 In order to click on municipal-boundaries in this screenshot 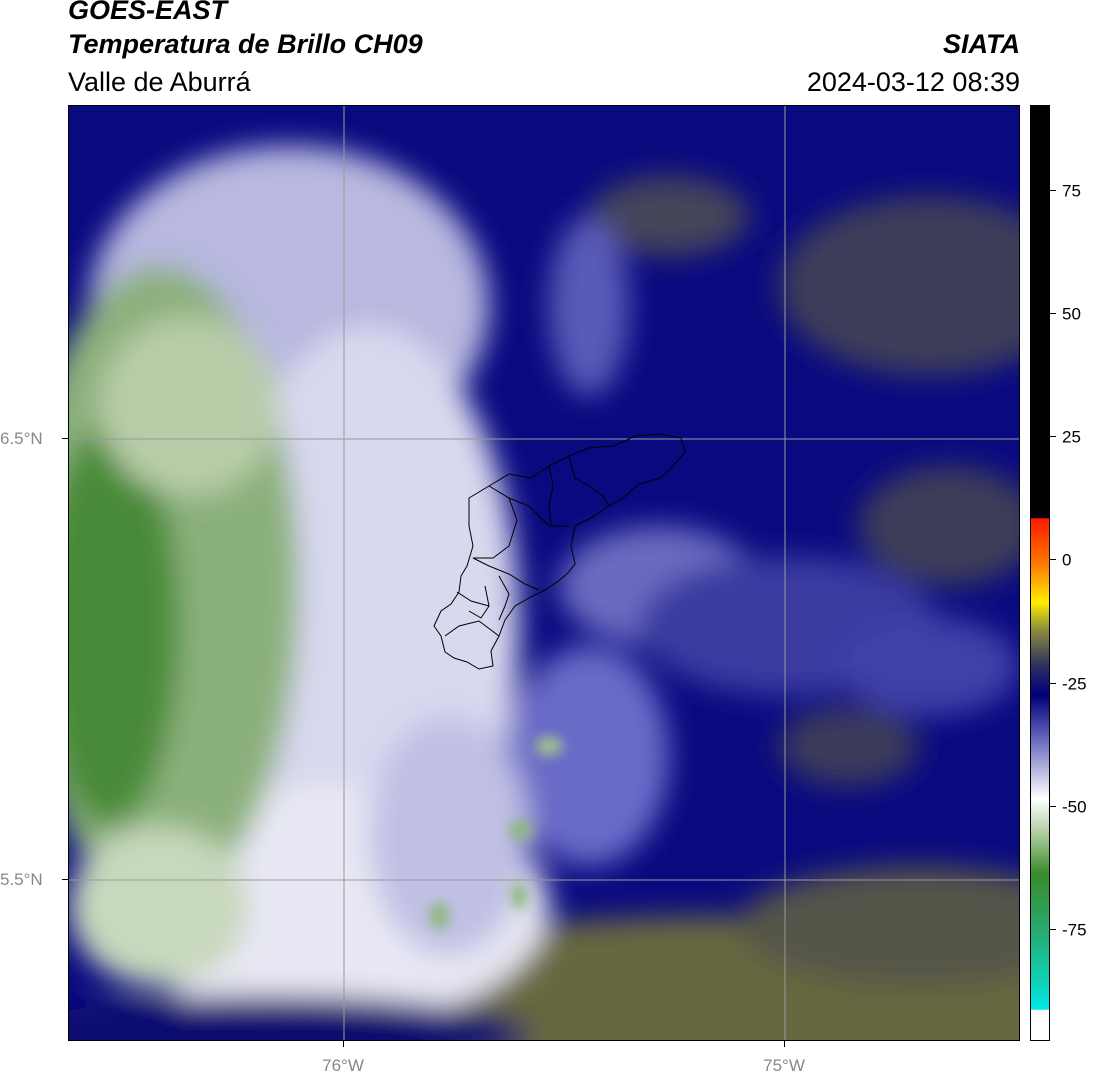, I will do `click(559, 551)`.